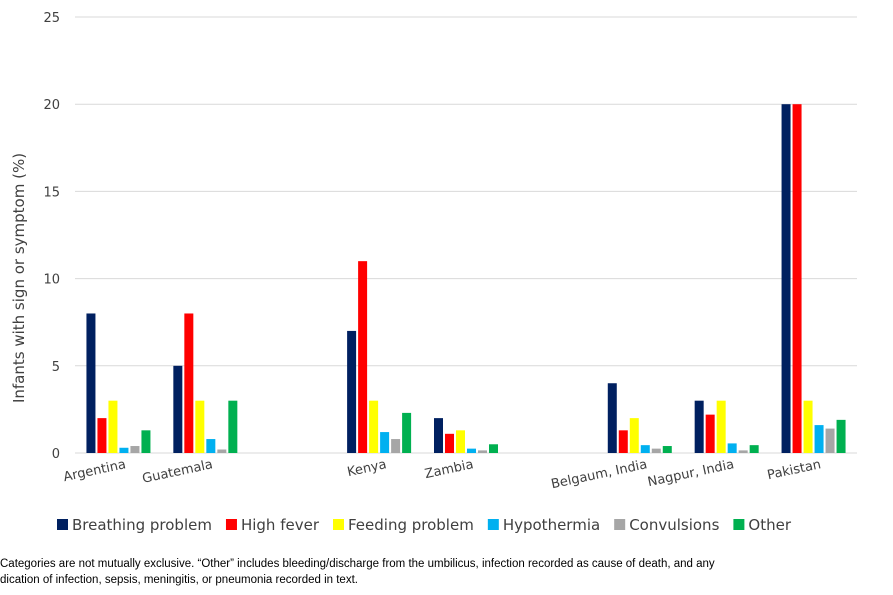 This screenshot has width=893, height=595. Describe the element at coordinates (177, 472) in the screenshot. I see `x-tick-label: Guatemala` at that location.